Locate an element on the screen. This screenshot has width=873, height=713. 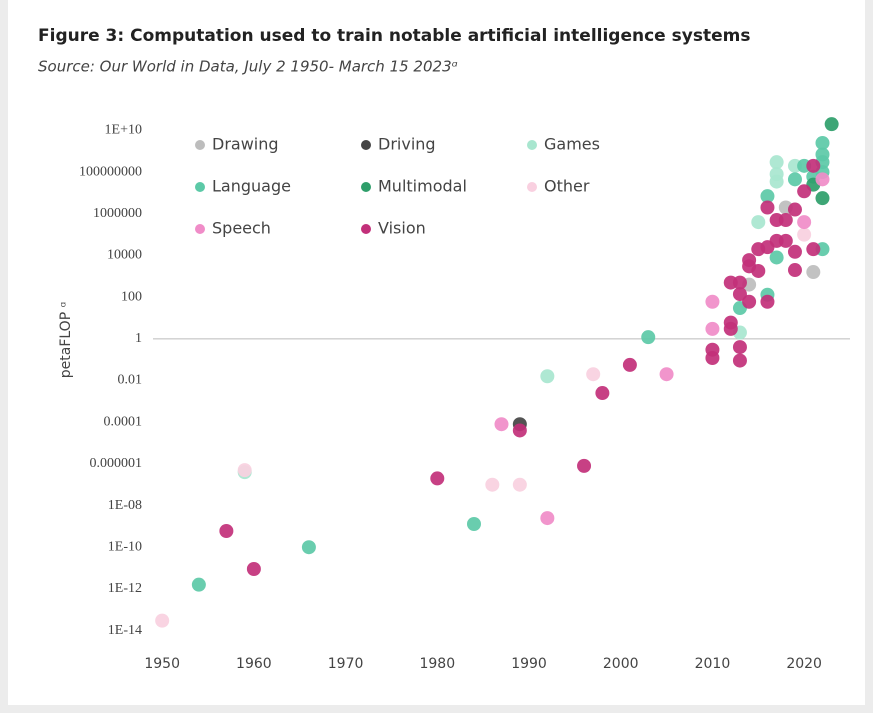
legend-label: Multimodal is located at coordinates (422, 186).